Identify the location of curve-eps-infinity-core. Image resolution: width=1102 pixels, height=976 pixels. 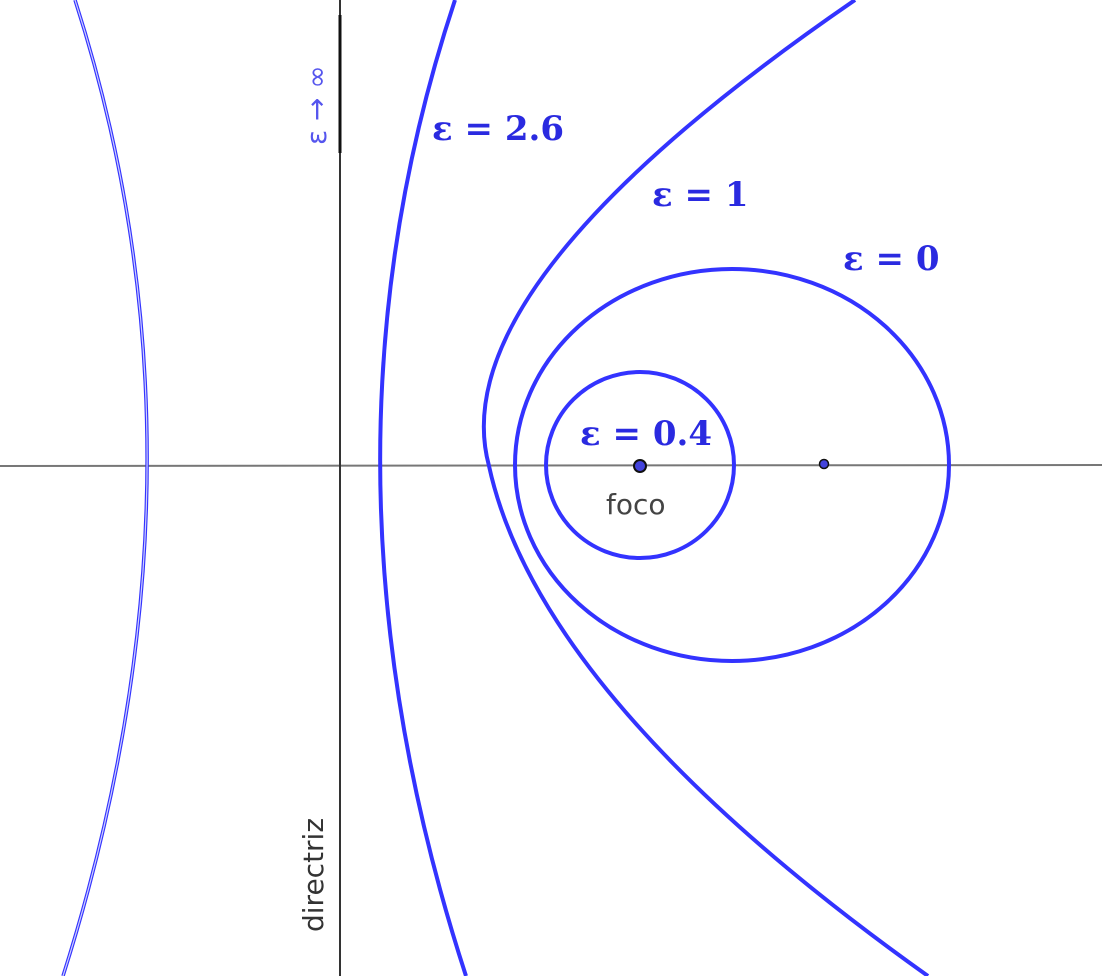
(105, 488).